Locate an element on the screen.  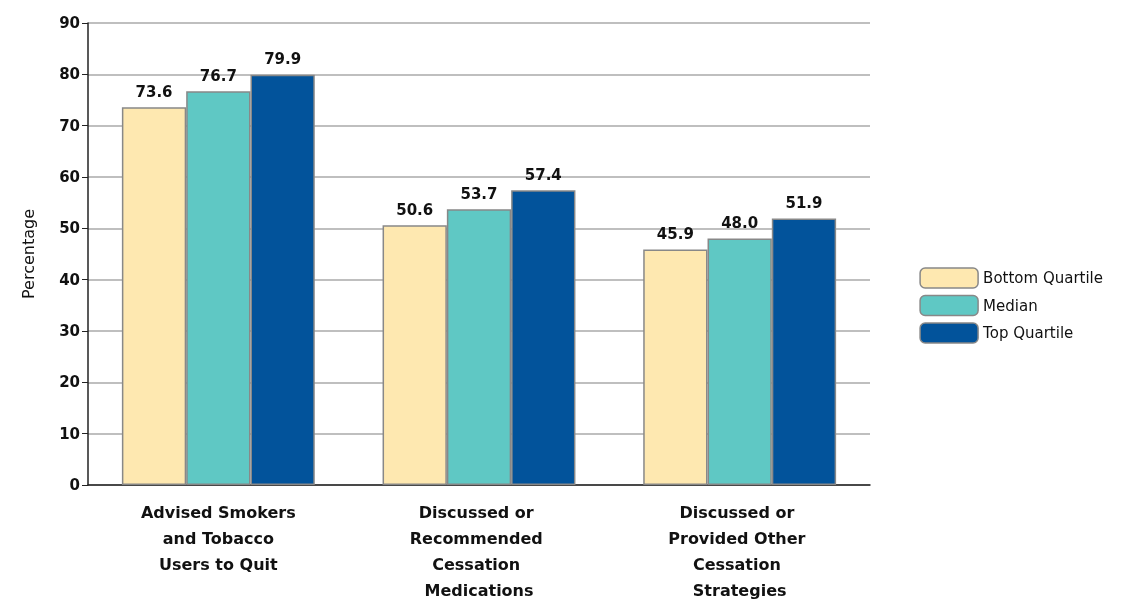
y-tick-label: 20 is located at coordinates (69, 382).